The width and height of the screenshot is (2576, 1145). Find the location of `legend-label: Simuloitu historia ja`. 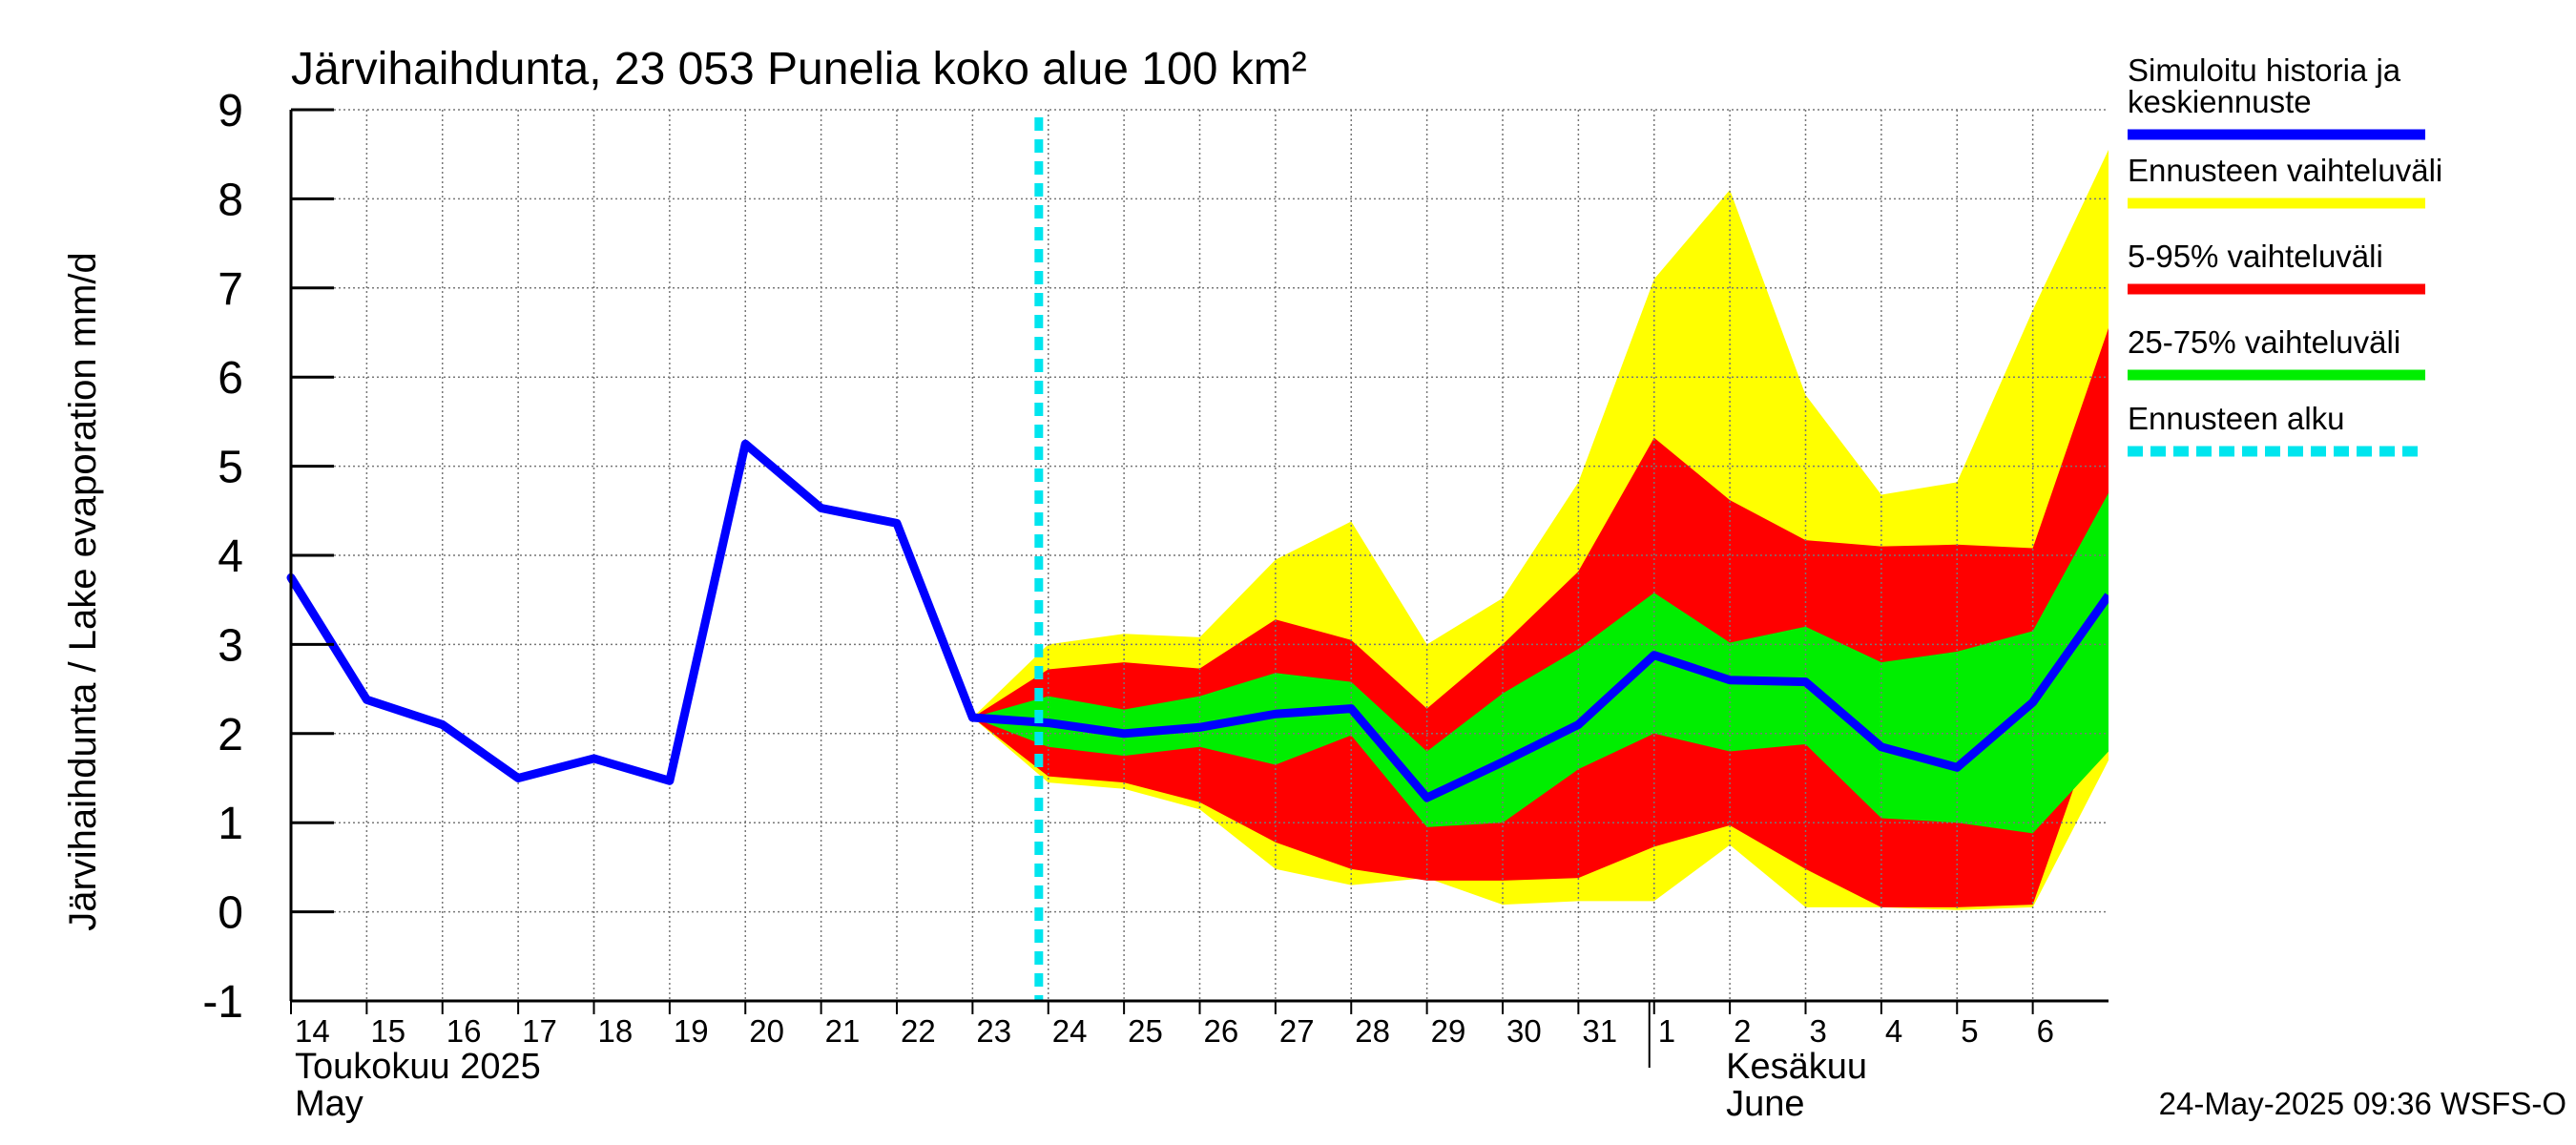

legend-label: Simuloitu historia ja is located at coordinates (2264, 70).